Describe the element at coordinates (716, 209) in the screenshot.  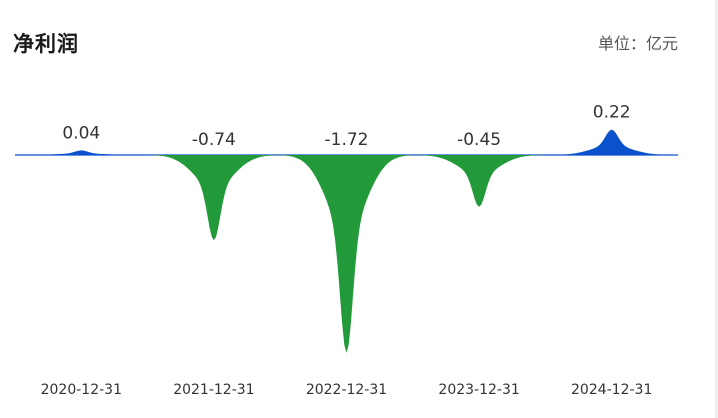
I see `right-divider` at that location.